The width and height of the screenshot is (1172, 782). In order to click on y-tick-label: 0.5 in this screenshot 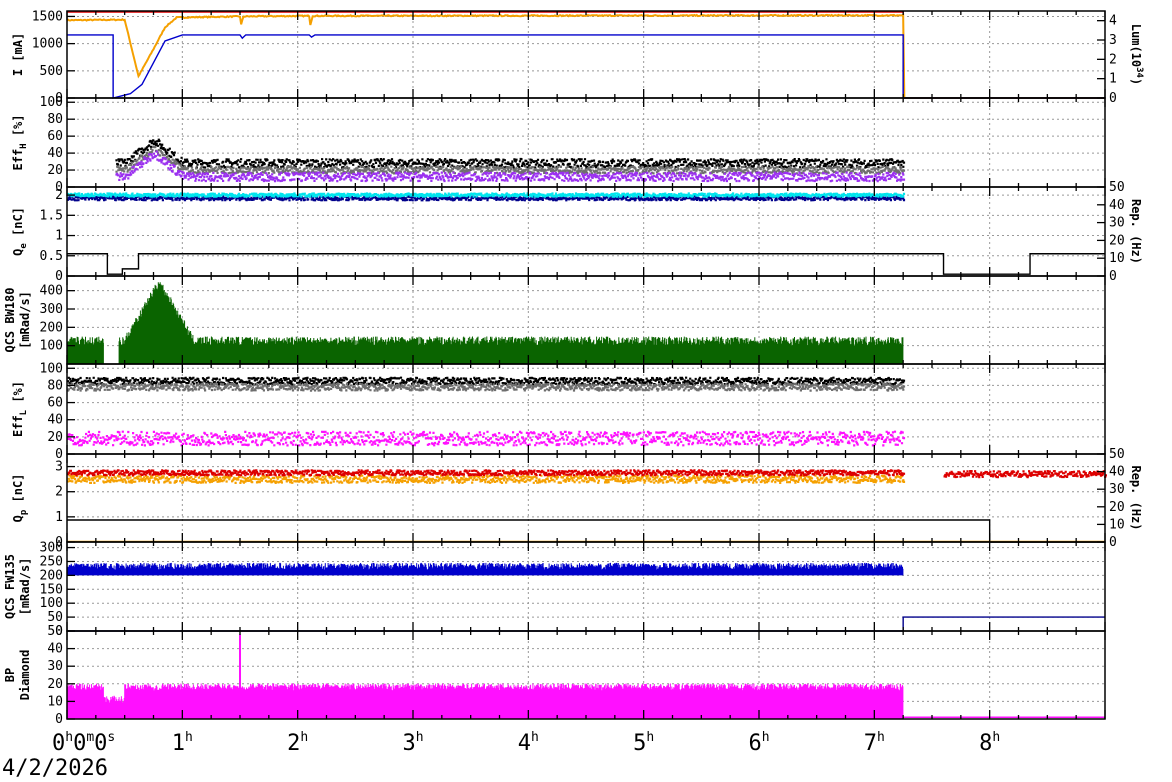, I will do `click(51, 256)`.